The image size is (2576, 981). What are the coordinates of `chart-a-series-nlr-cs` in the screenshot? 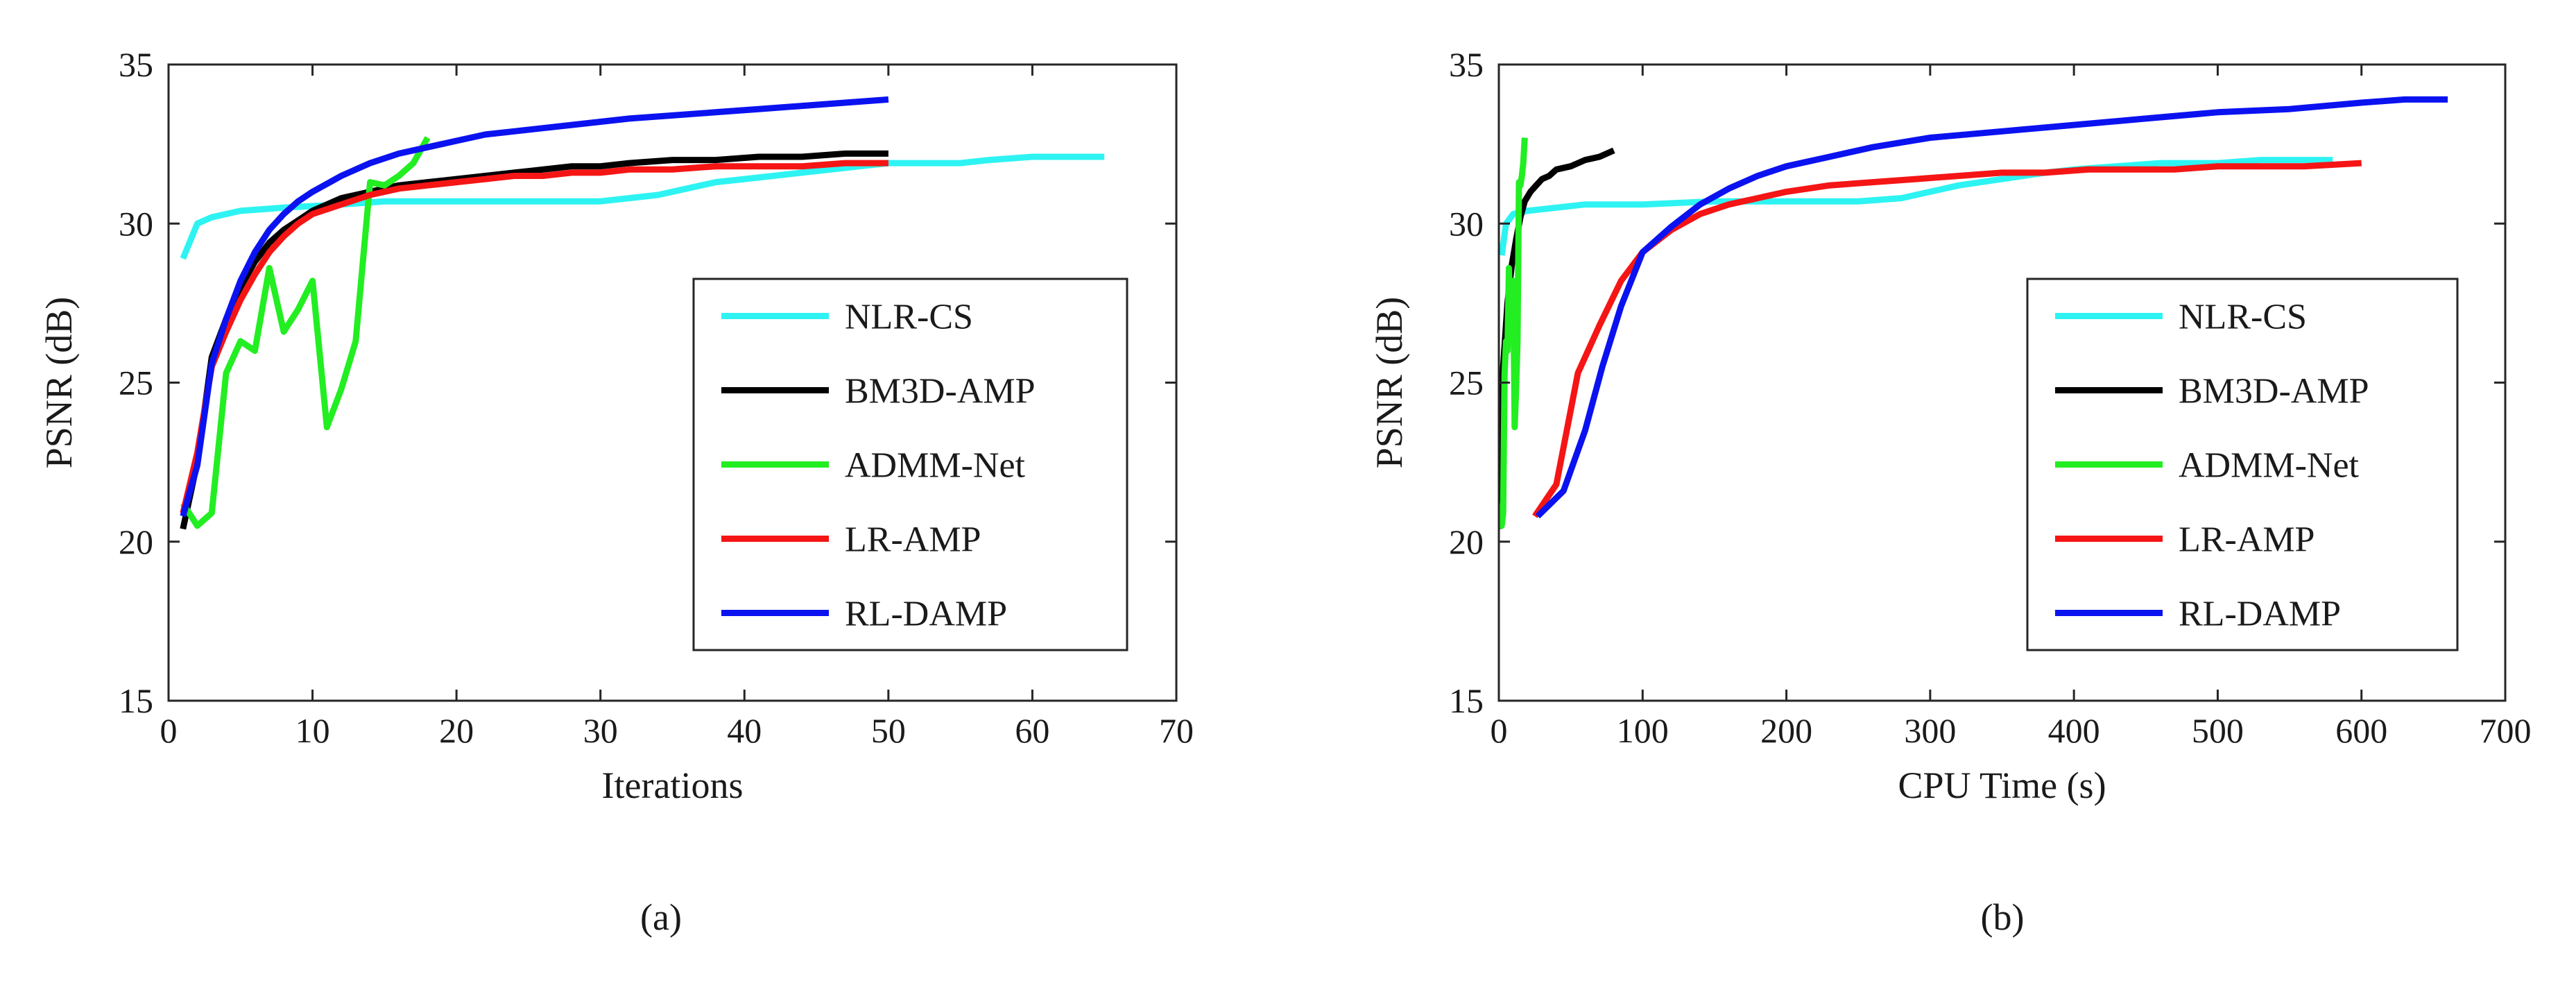 It's located at (642, 207).